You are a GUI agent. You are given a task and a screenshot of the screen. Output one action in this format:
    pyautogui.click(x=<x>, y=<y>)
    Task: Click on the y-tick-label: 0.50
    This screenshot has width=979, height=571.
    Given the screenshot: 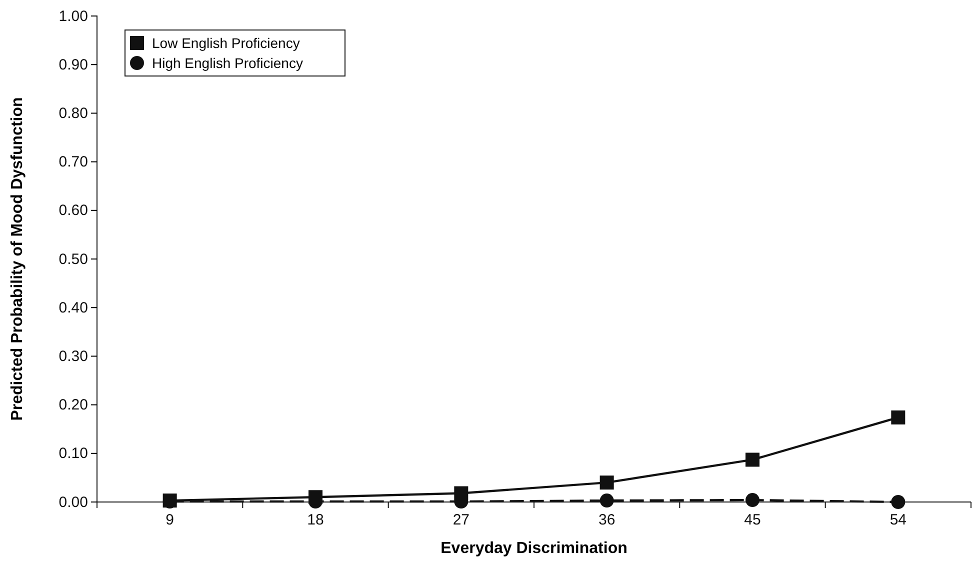 What is the action you would take?
    pyautogui.click(x=73, y=259)
    